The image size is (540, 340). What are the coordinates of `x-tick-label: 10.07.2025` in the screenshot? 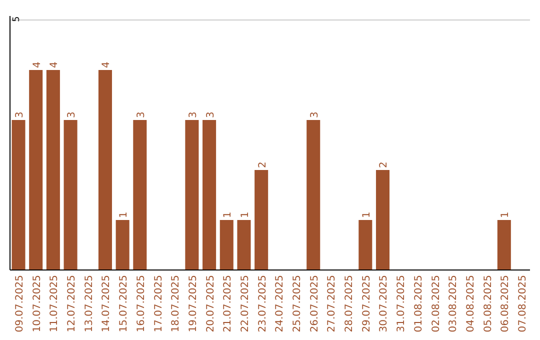 It's located at (37, 303).